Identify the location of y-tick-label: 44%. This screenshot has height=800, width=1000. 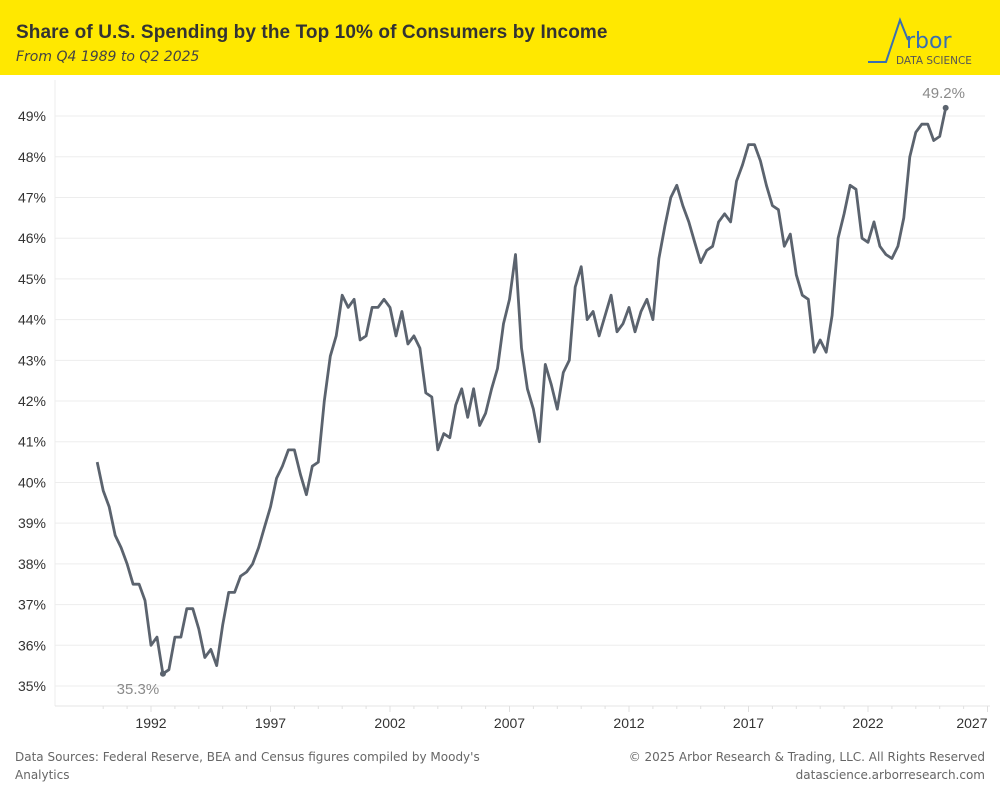
(32, 320).